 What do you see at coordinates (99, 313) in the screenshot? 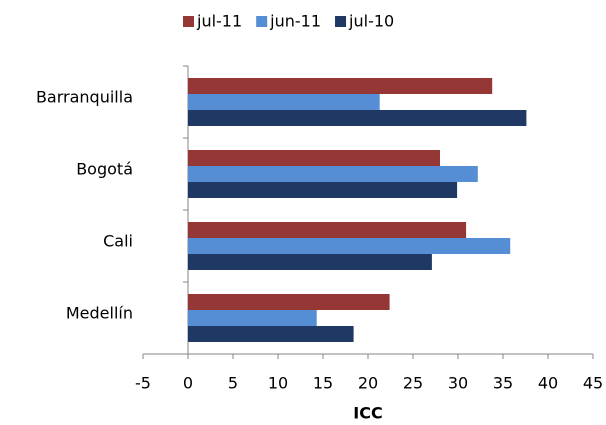
I see `y-tick-label: Medellín` at bounding box center [99, 313].